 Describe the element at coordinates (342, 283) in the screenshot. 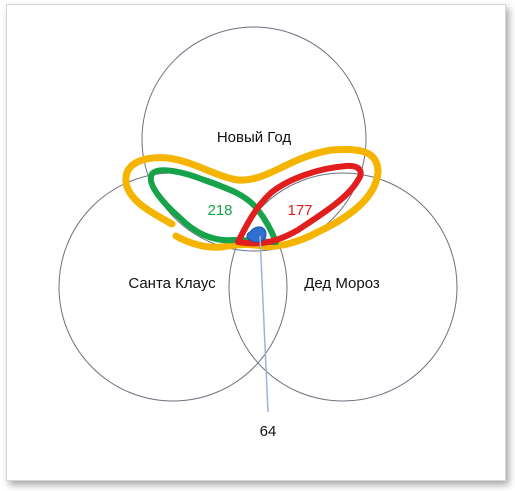

I see `ded-moroz-label: Дед Мороз` at that location.